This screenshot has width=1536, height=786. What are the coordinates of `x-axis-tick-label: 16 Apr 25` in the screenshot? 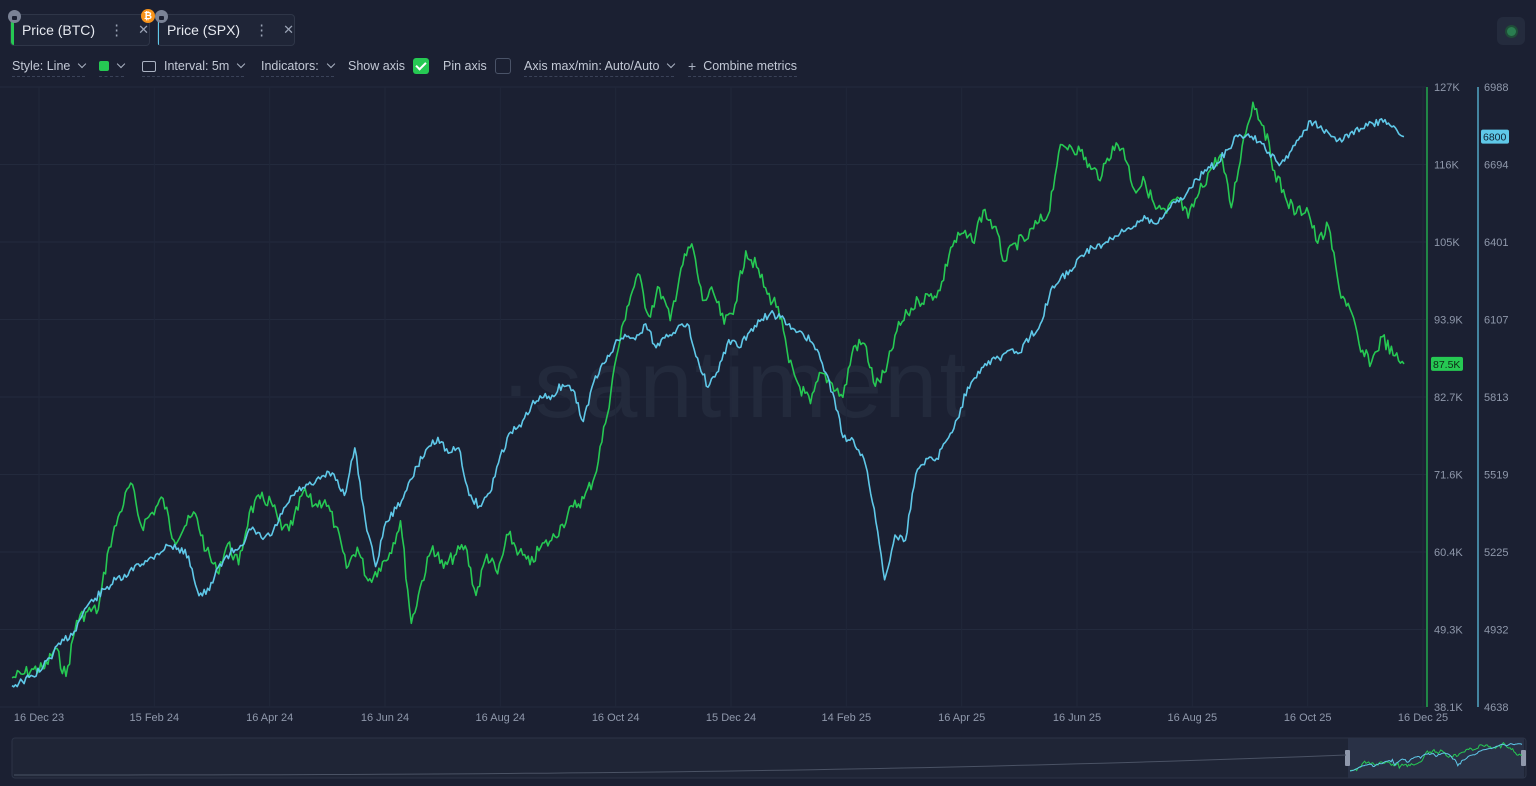 It's located at (961, 718).